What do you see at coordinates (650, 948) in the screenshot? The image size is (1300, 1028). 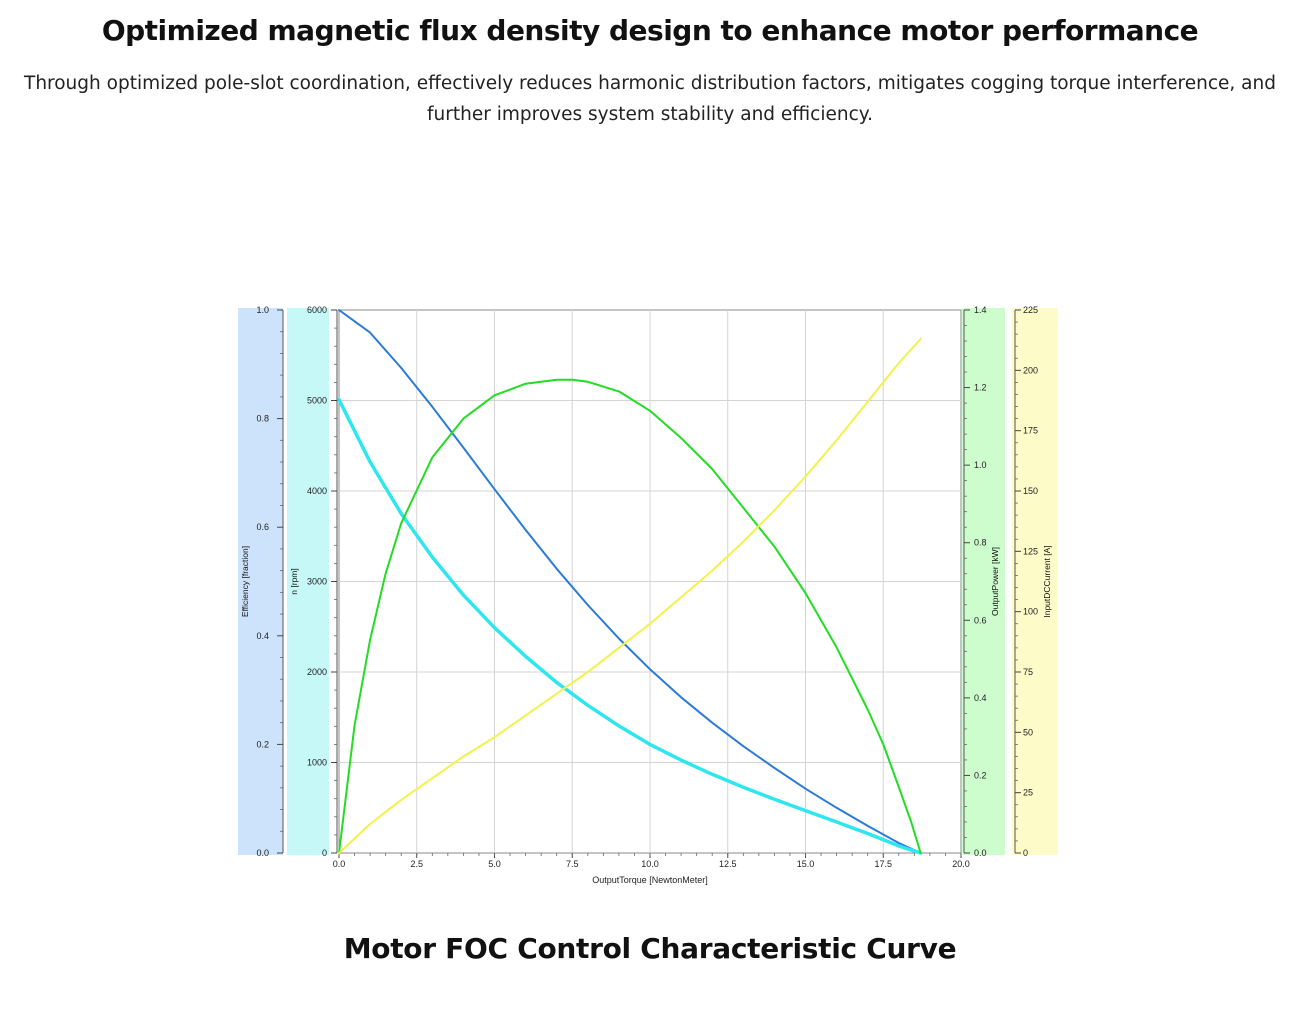 I see `chart-caption: Motor FOC Control Characteristic Curve` at bounding box center [650, 948].